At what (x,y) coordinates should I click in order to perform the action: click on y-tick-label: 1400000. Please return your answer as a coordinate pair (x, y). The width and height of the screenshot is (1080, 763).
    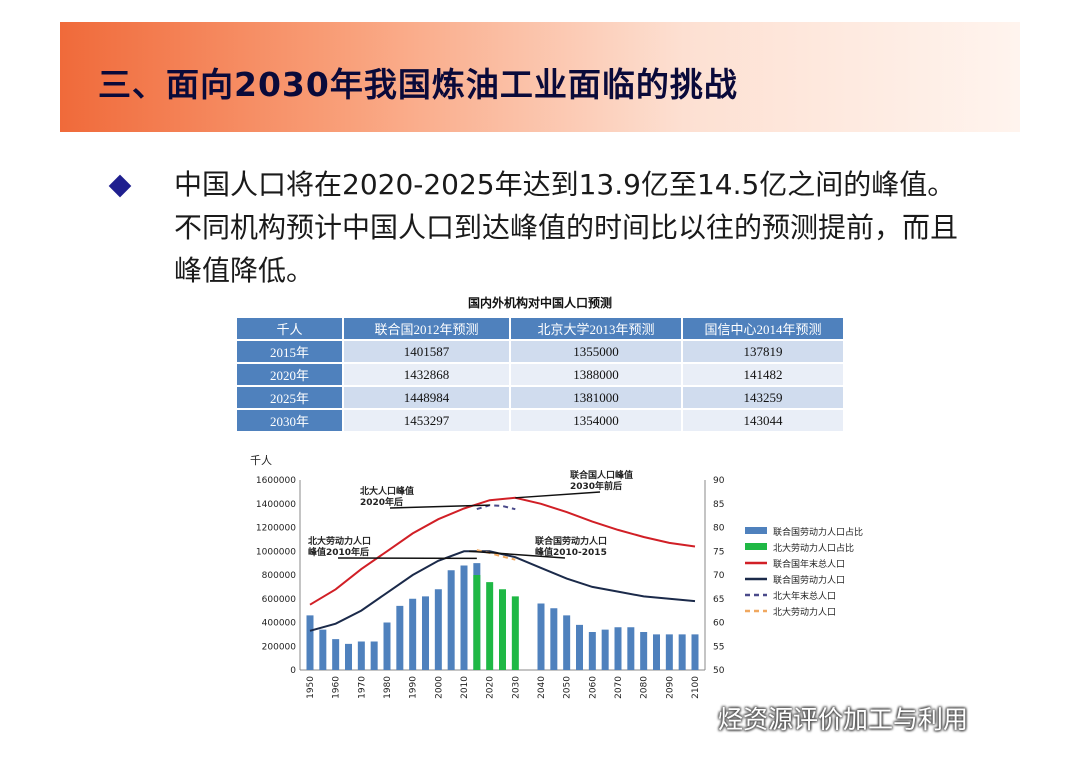
    Looking at the image, I should click on (276, 505).